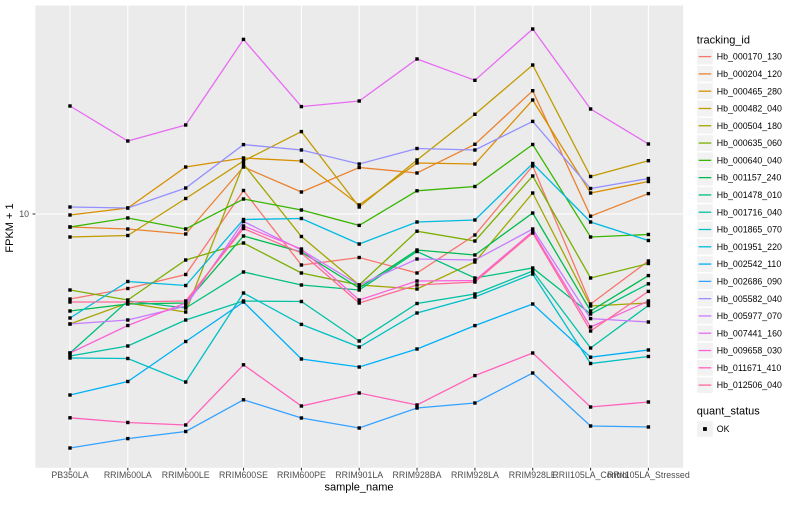  Describe the element at coordinates (301, 475) in the screenshot. I see `svg-text: RRIM600PE` at that location.